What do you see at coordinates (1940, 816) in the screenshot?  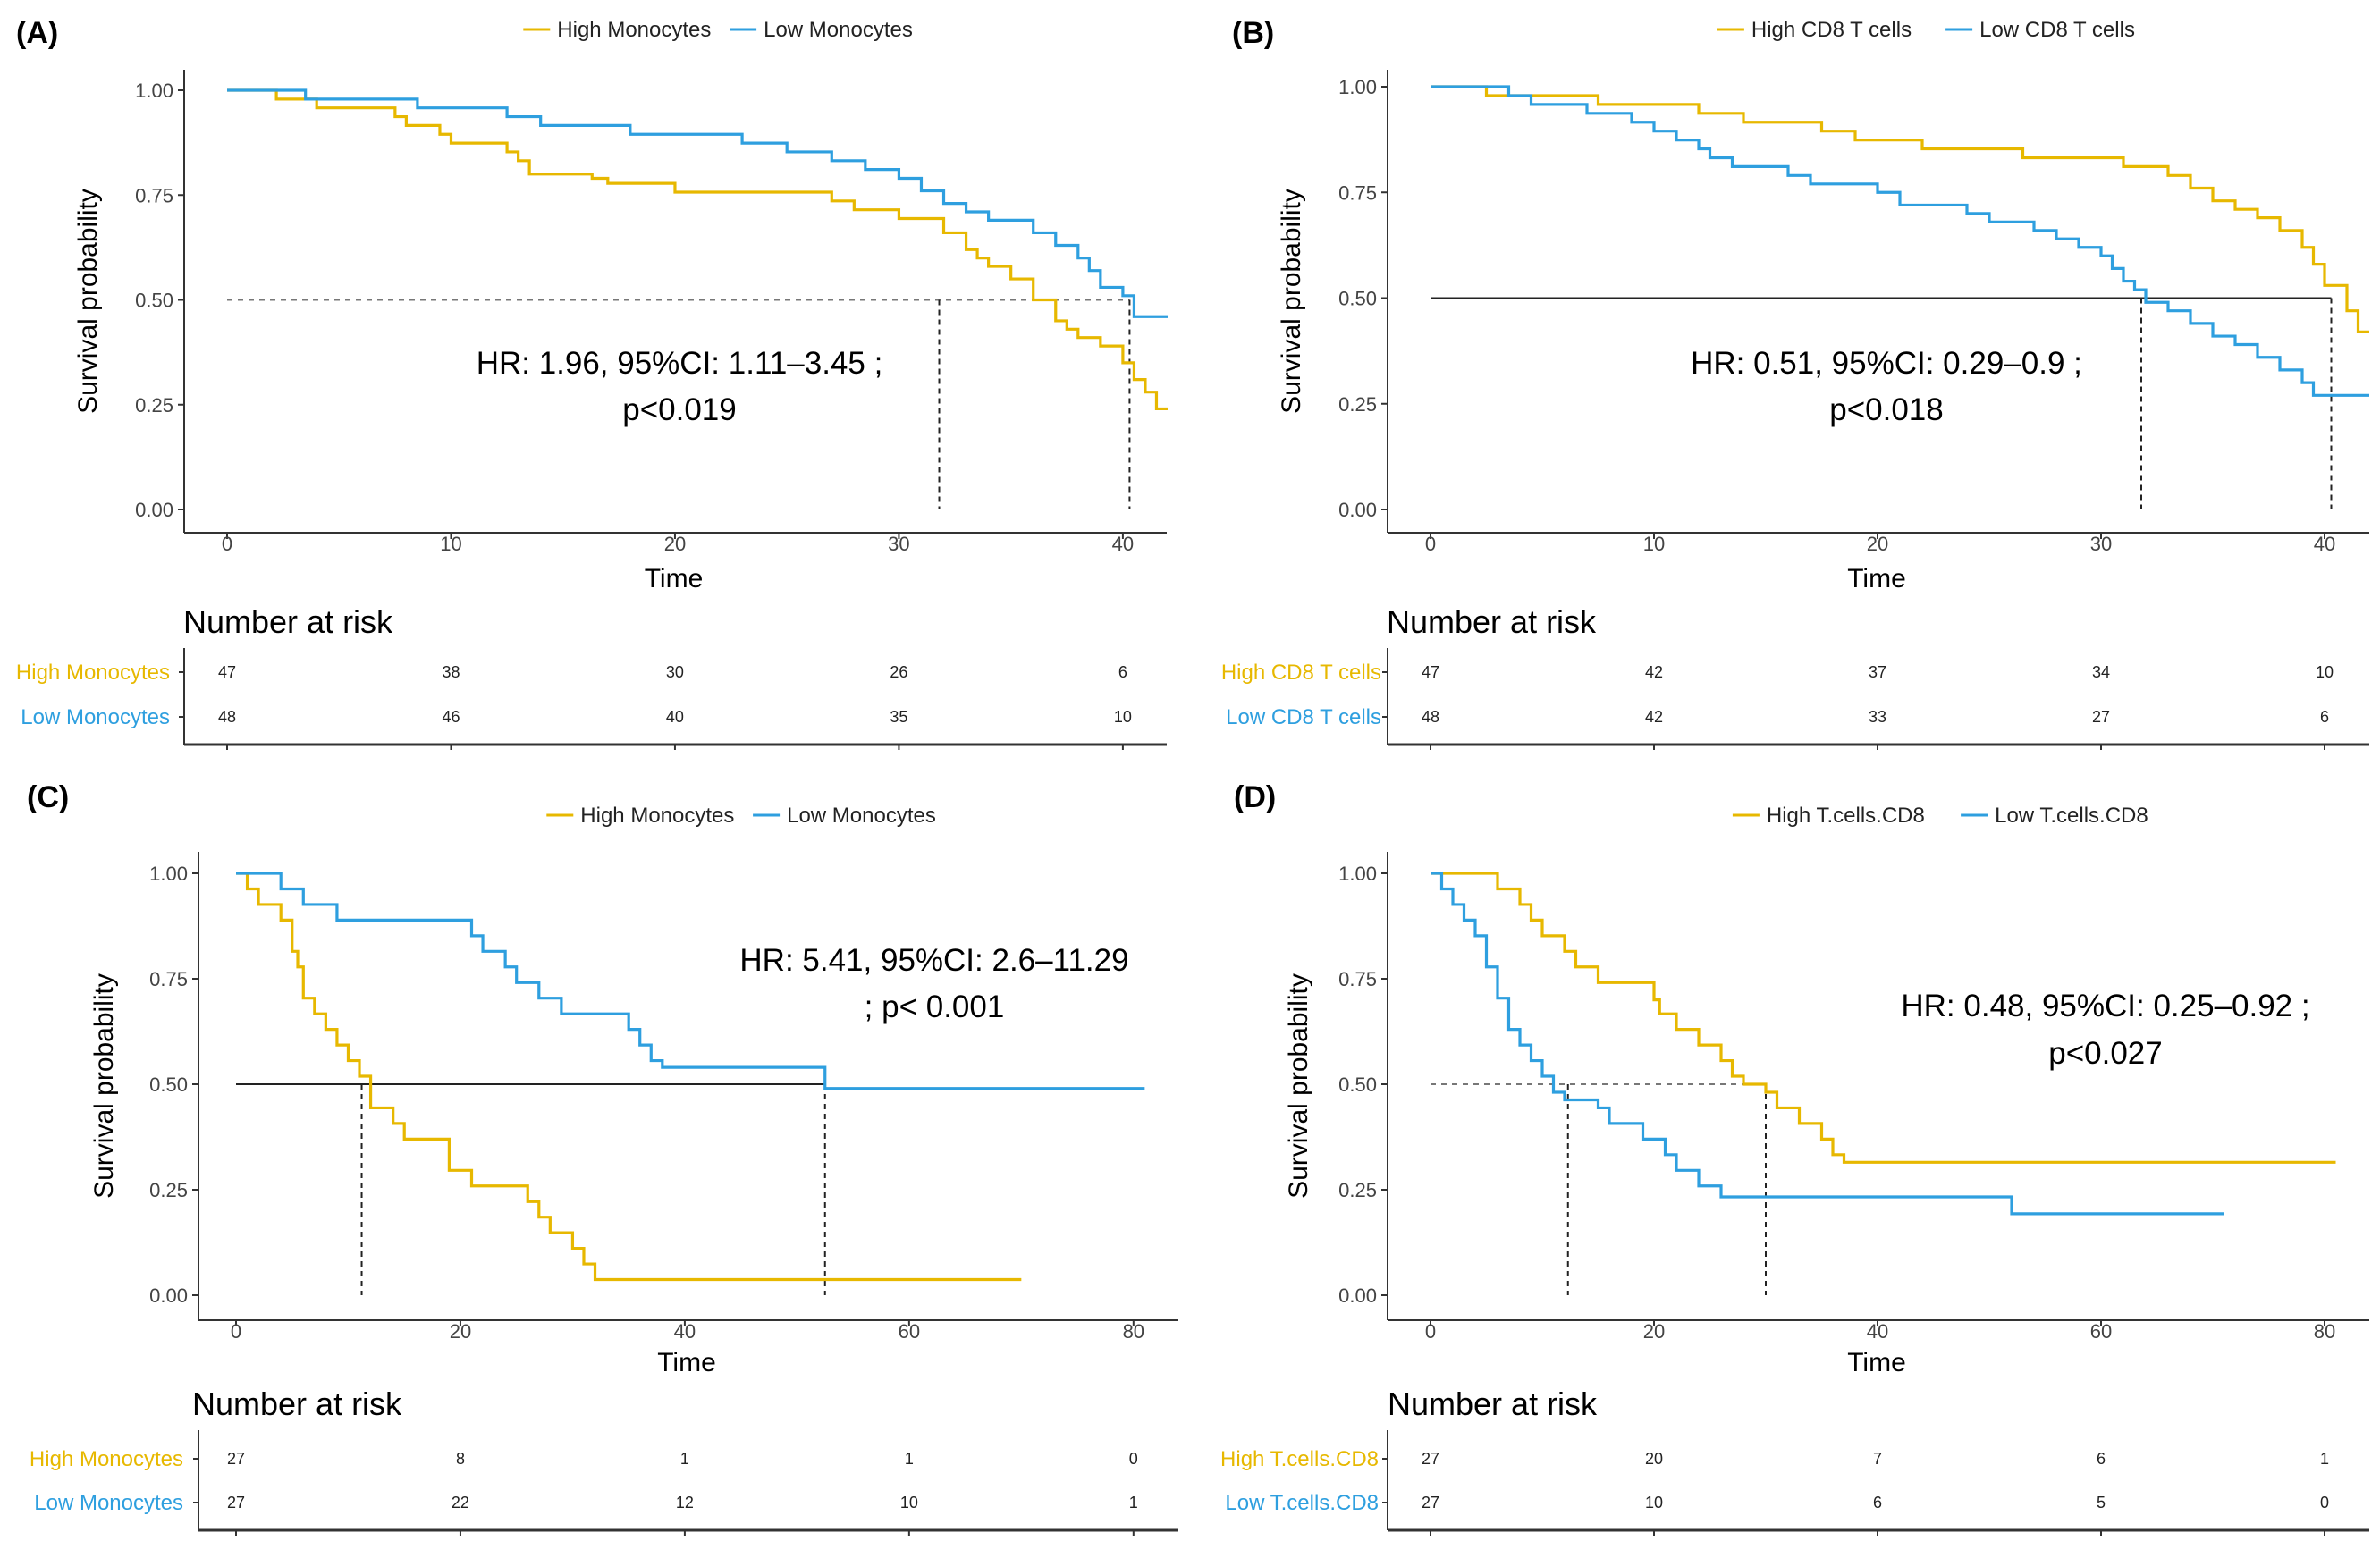 I see `legend: High T.cells.CD8 Low T.cells.CD8` at bounding box center [1940, 816].